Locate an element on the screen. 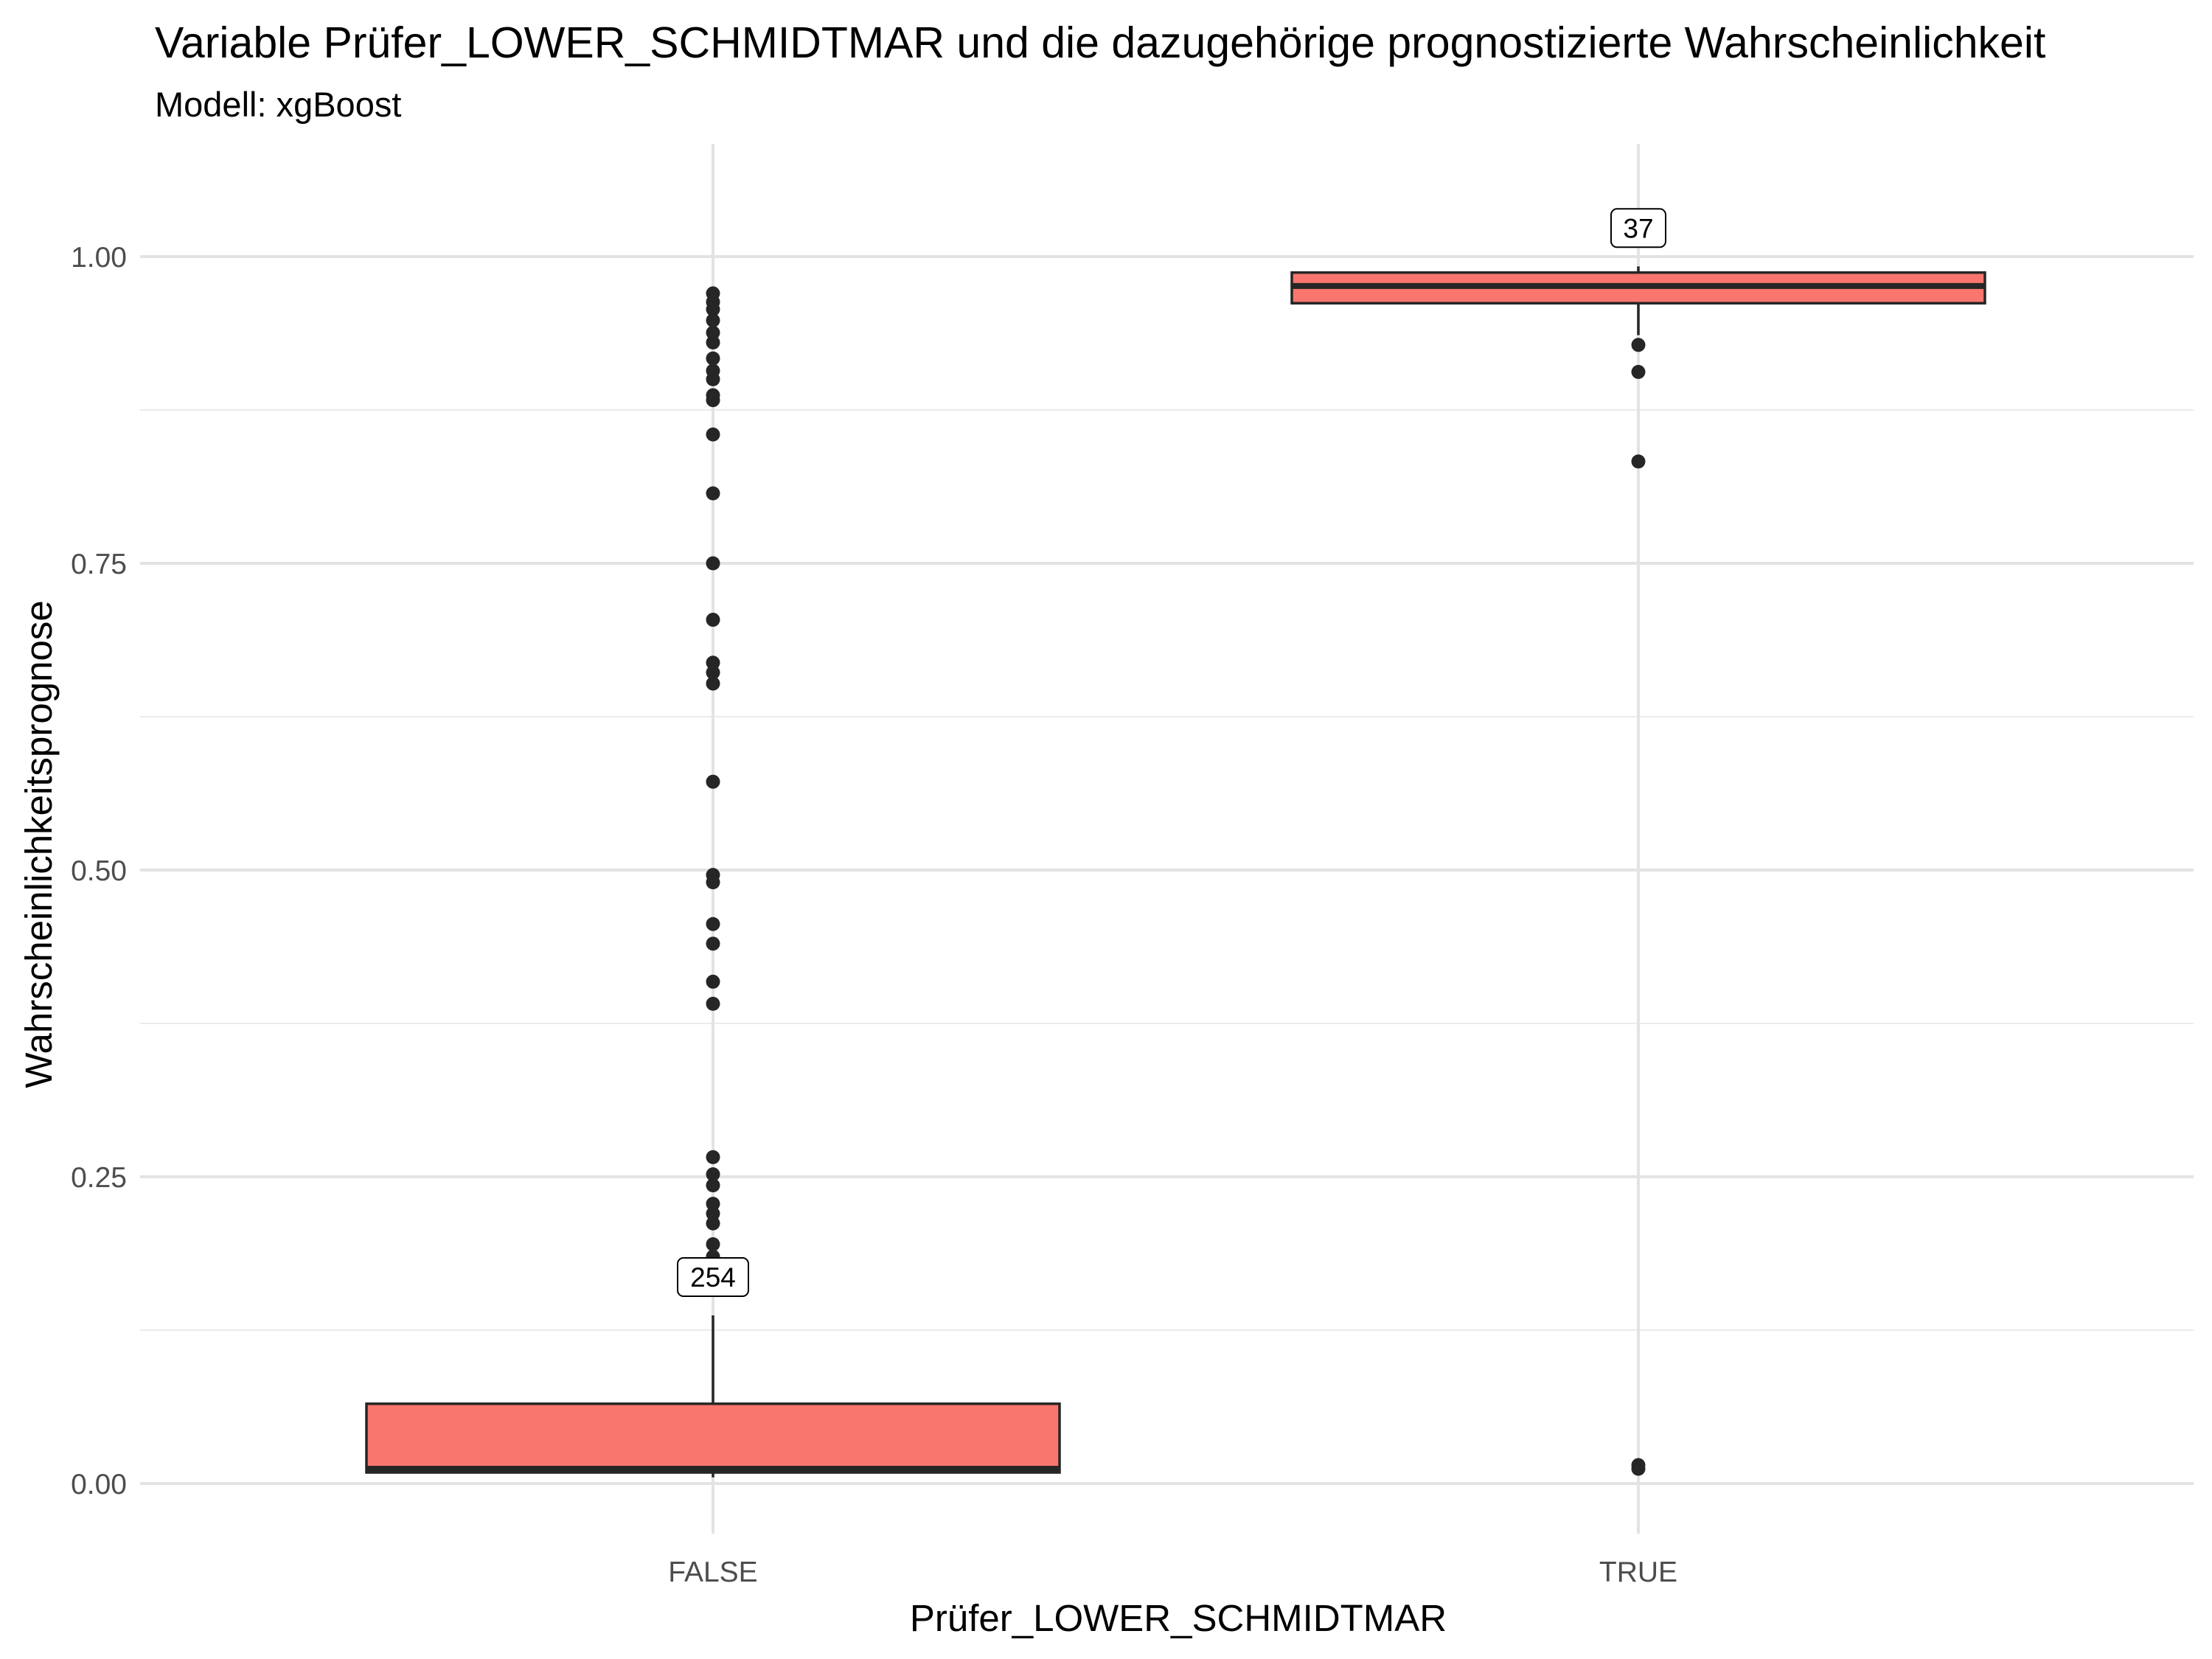 The height and width of the screenshot is (1659, 2212). x-tick-label: TRUE is located at coordinates (1638, 1572).